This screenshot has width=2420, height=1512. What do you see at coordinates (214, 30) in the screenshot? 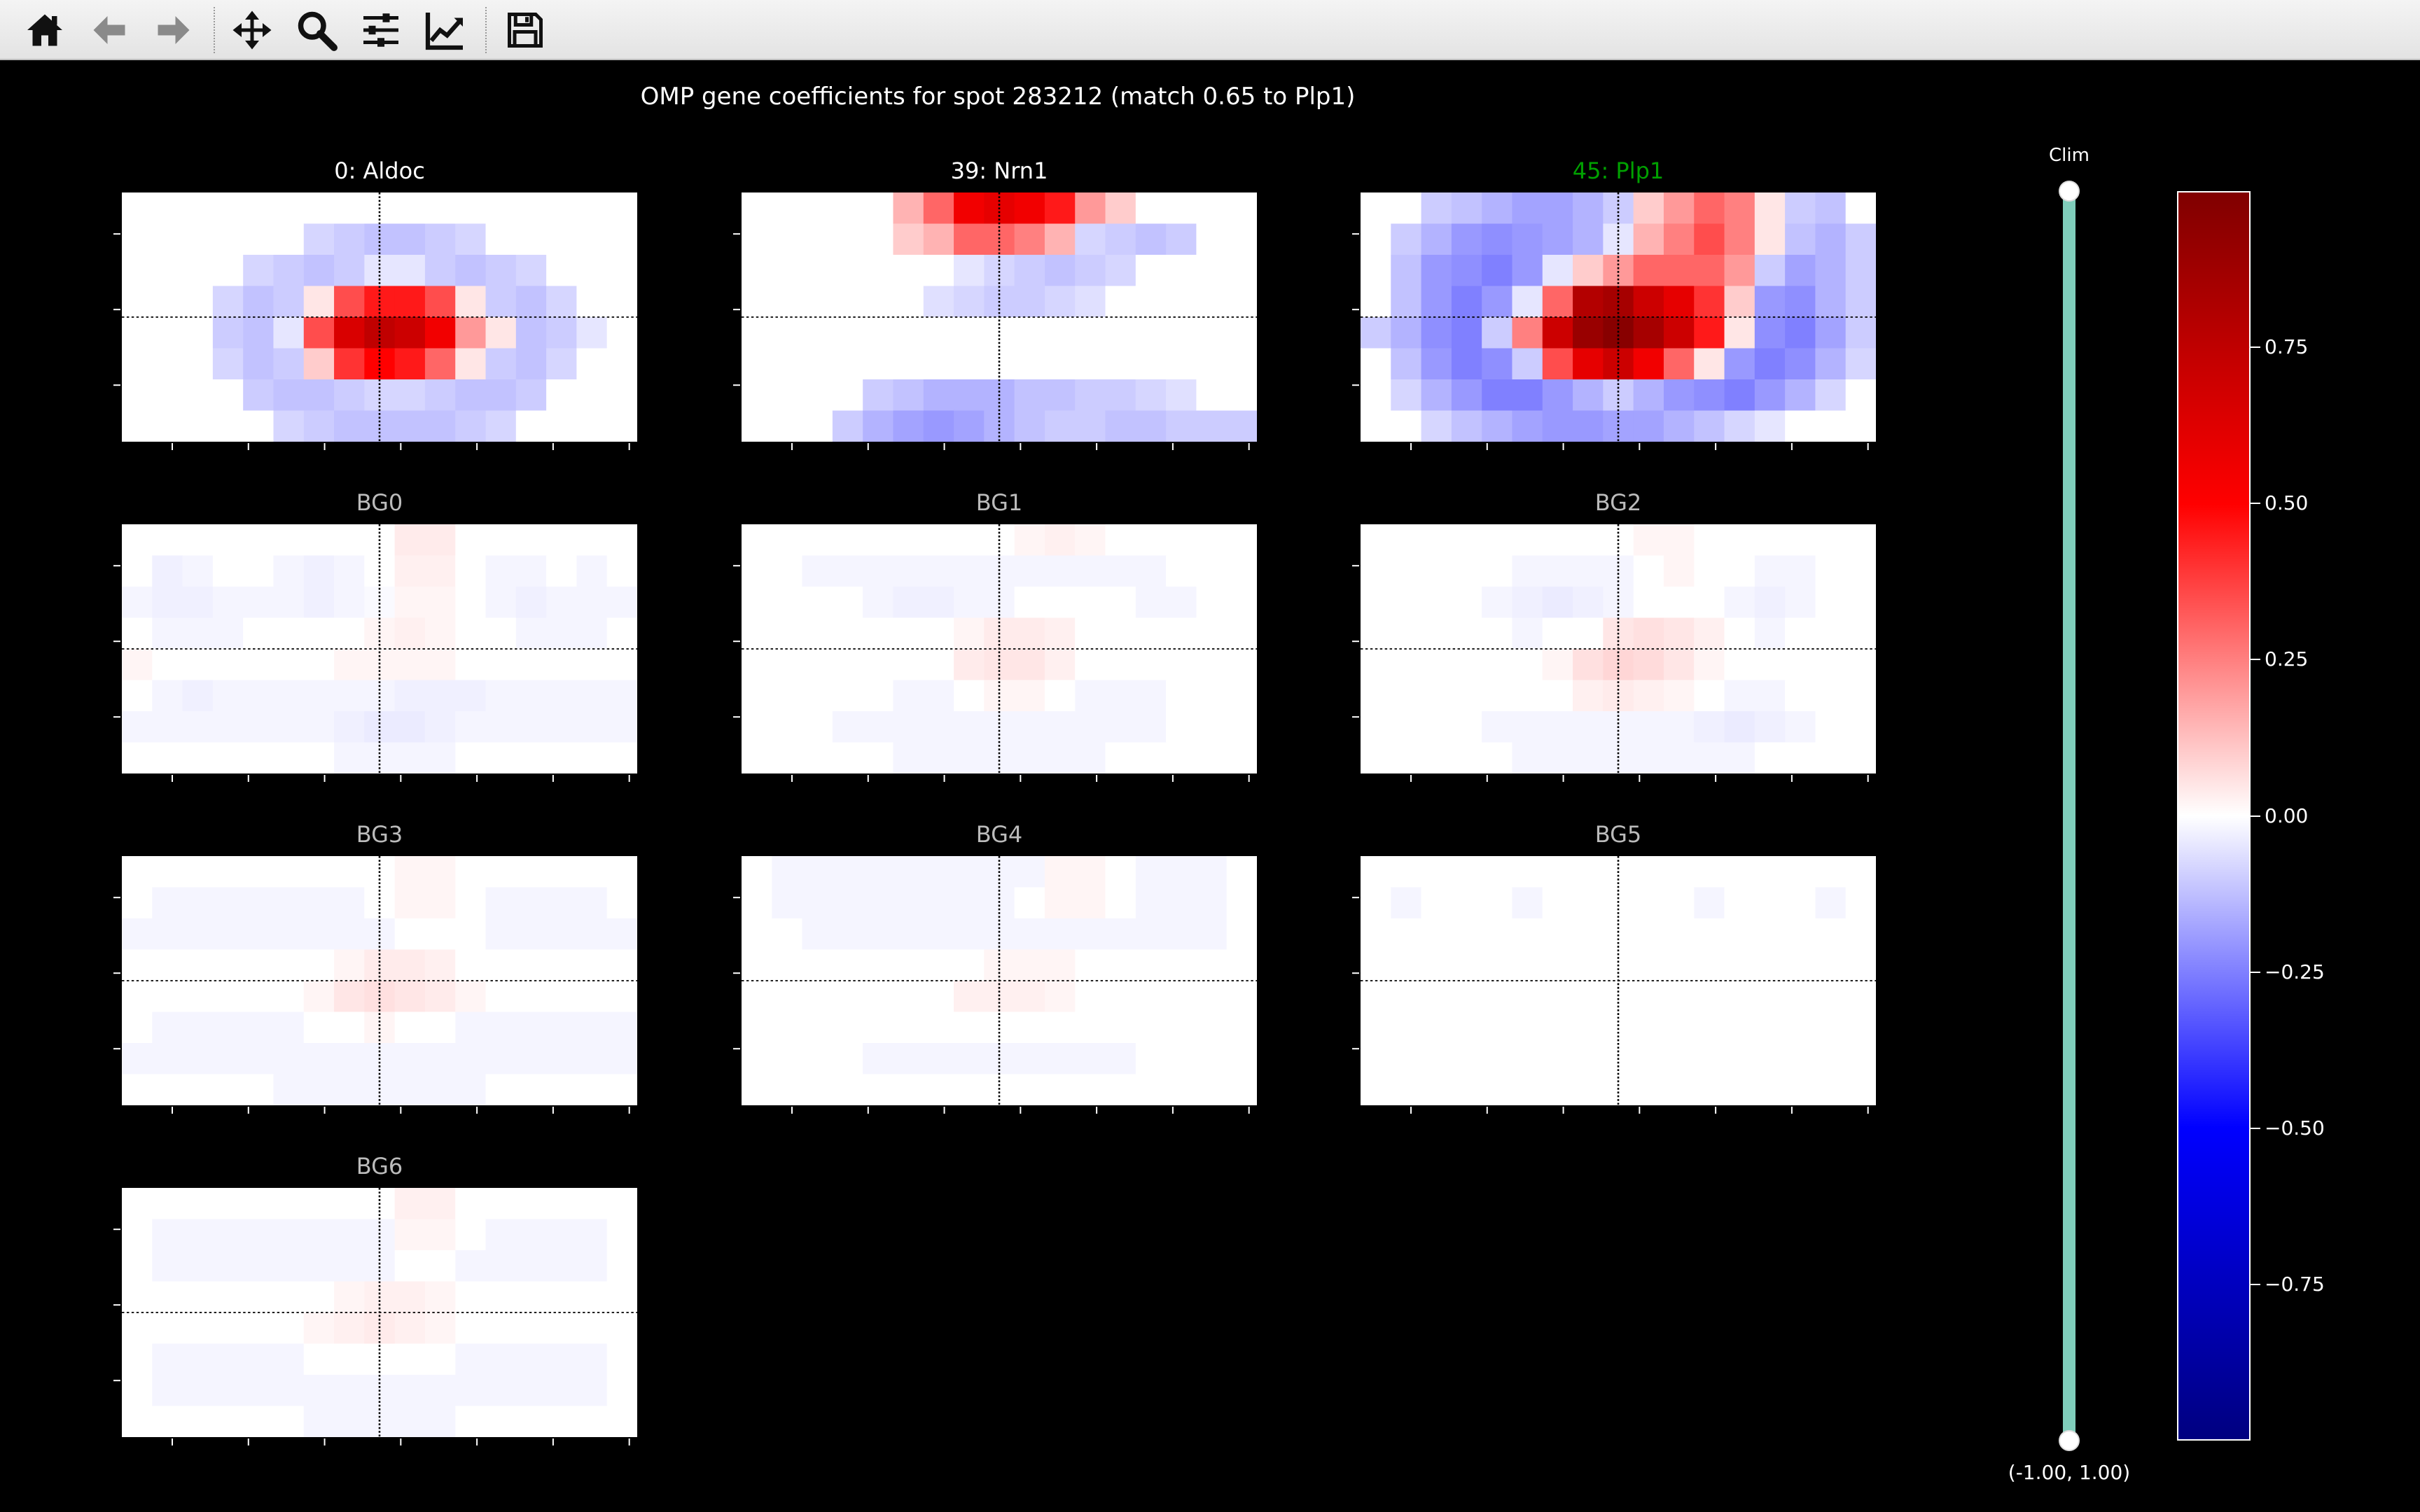
I see `toolbar-separator` at bounding box center [214, 30].